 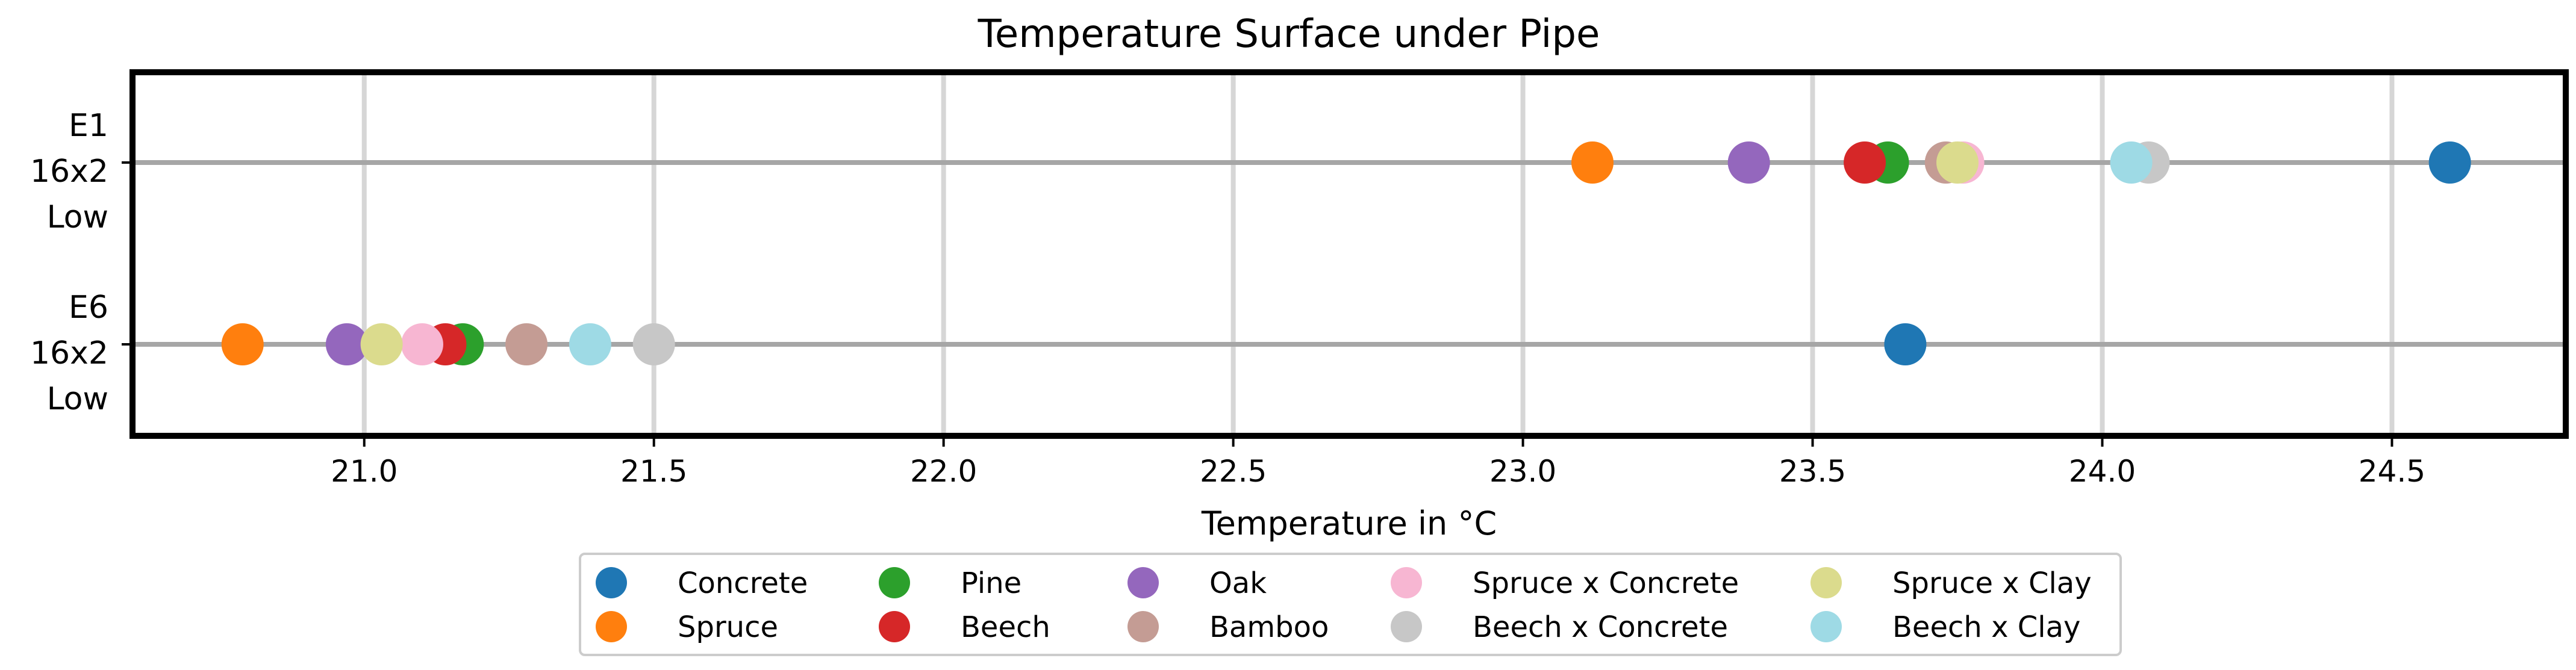 What do you see at coordinates (526, 344) in the screenshot?
I see `point-bamboo-e6` at bounding box center [526, 344].